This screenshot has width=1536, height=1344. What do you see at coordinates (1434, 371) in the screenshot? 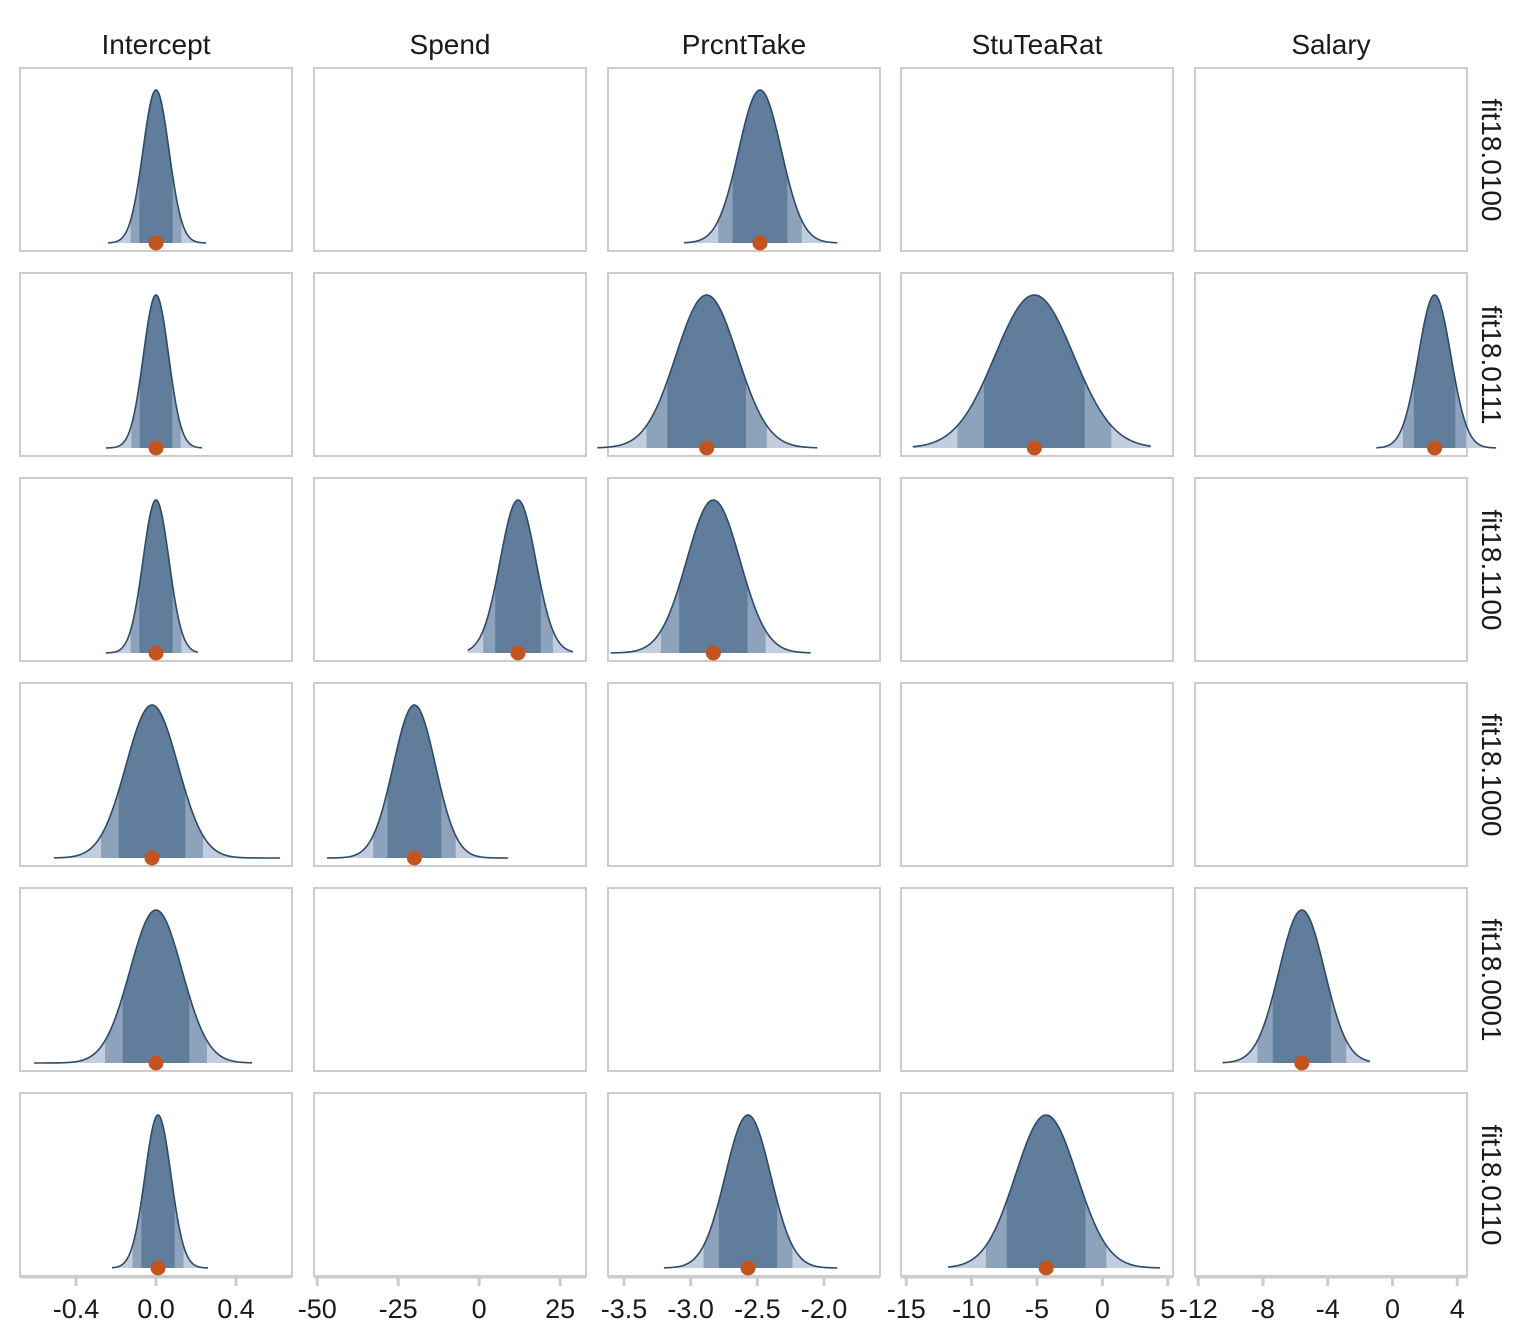
I see `interval-inner-fit18-0111-salary` at bounding box center [1434, 371].